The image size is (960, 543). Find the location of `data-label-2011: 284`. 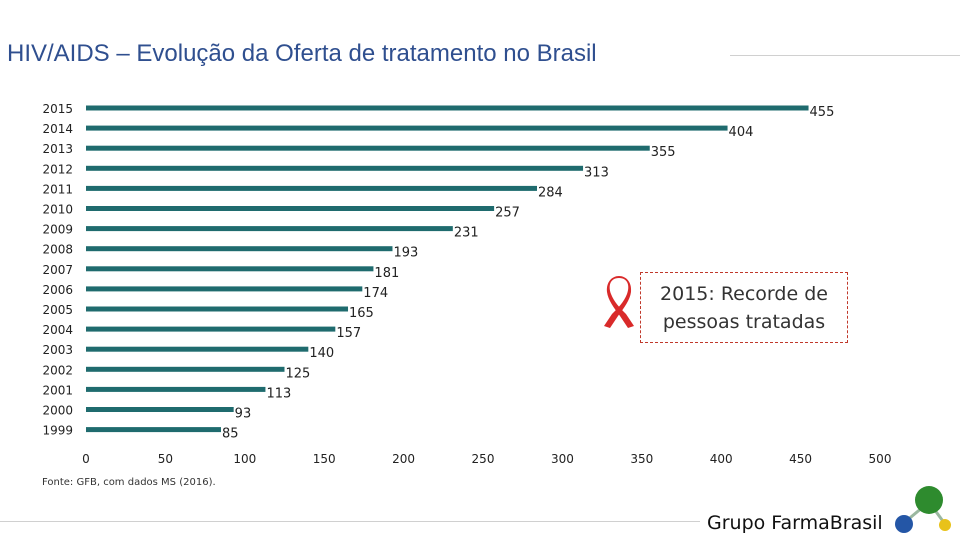

data-label-2011: 284 is located at coordinates (550, 192).